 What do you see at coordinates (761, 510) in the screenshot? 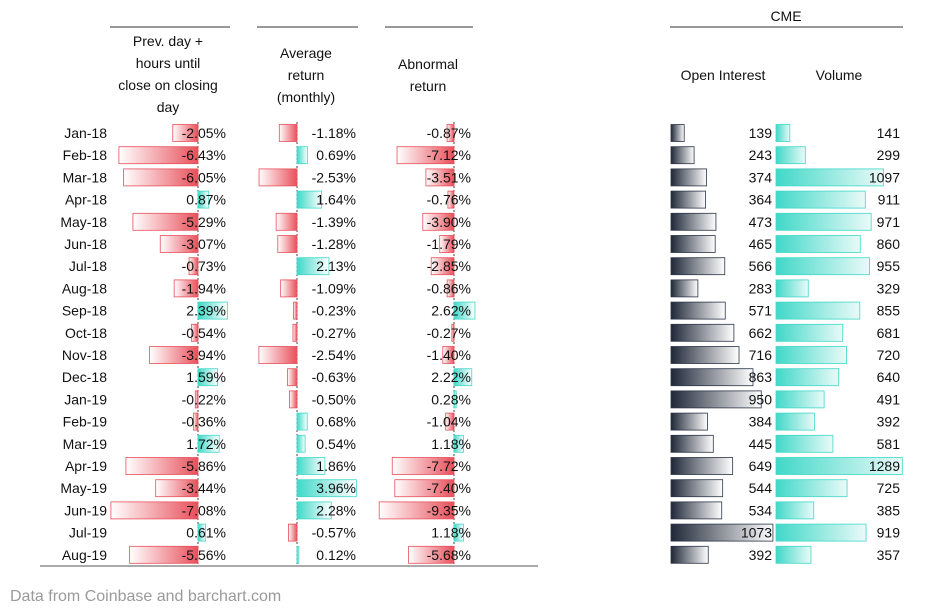
I see `value-label-open-interest: 534` at bounding box center [761, 510].